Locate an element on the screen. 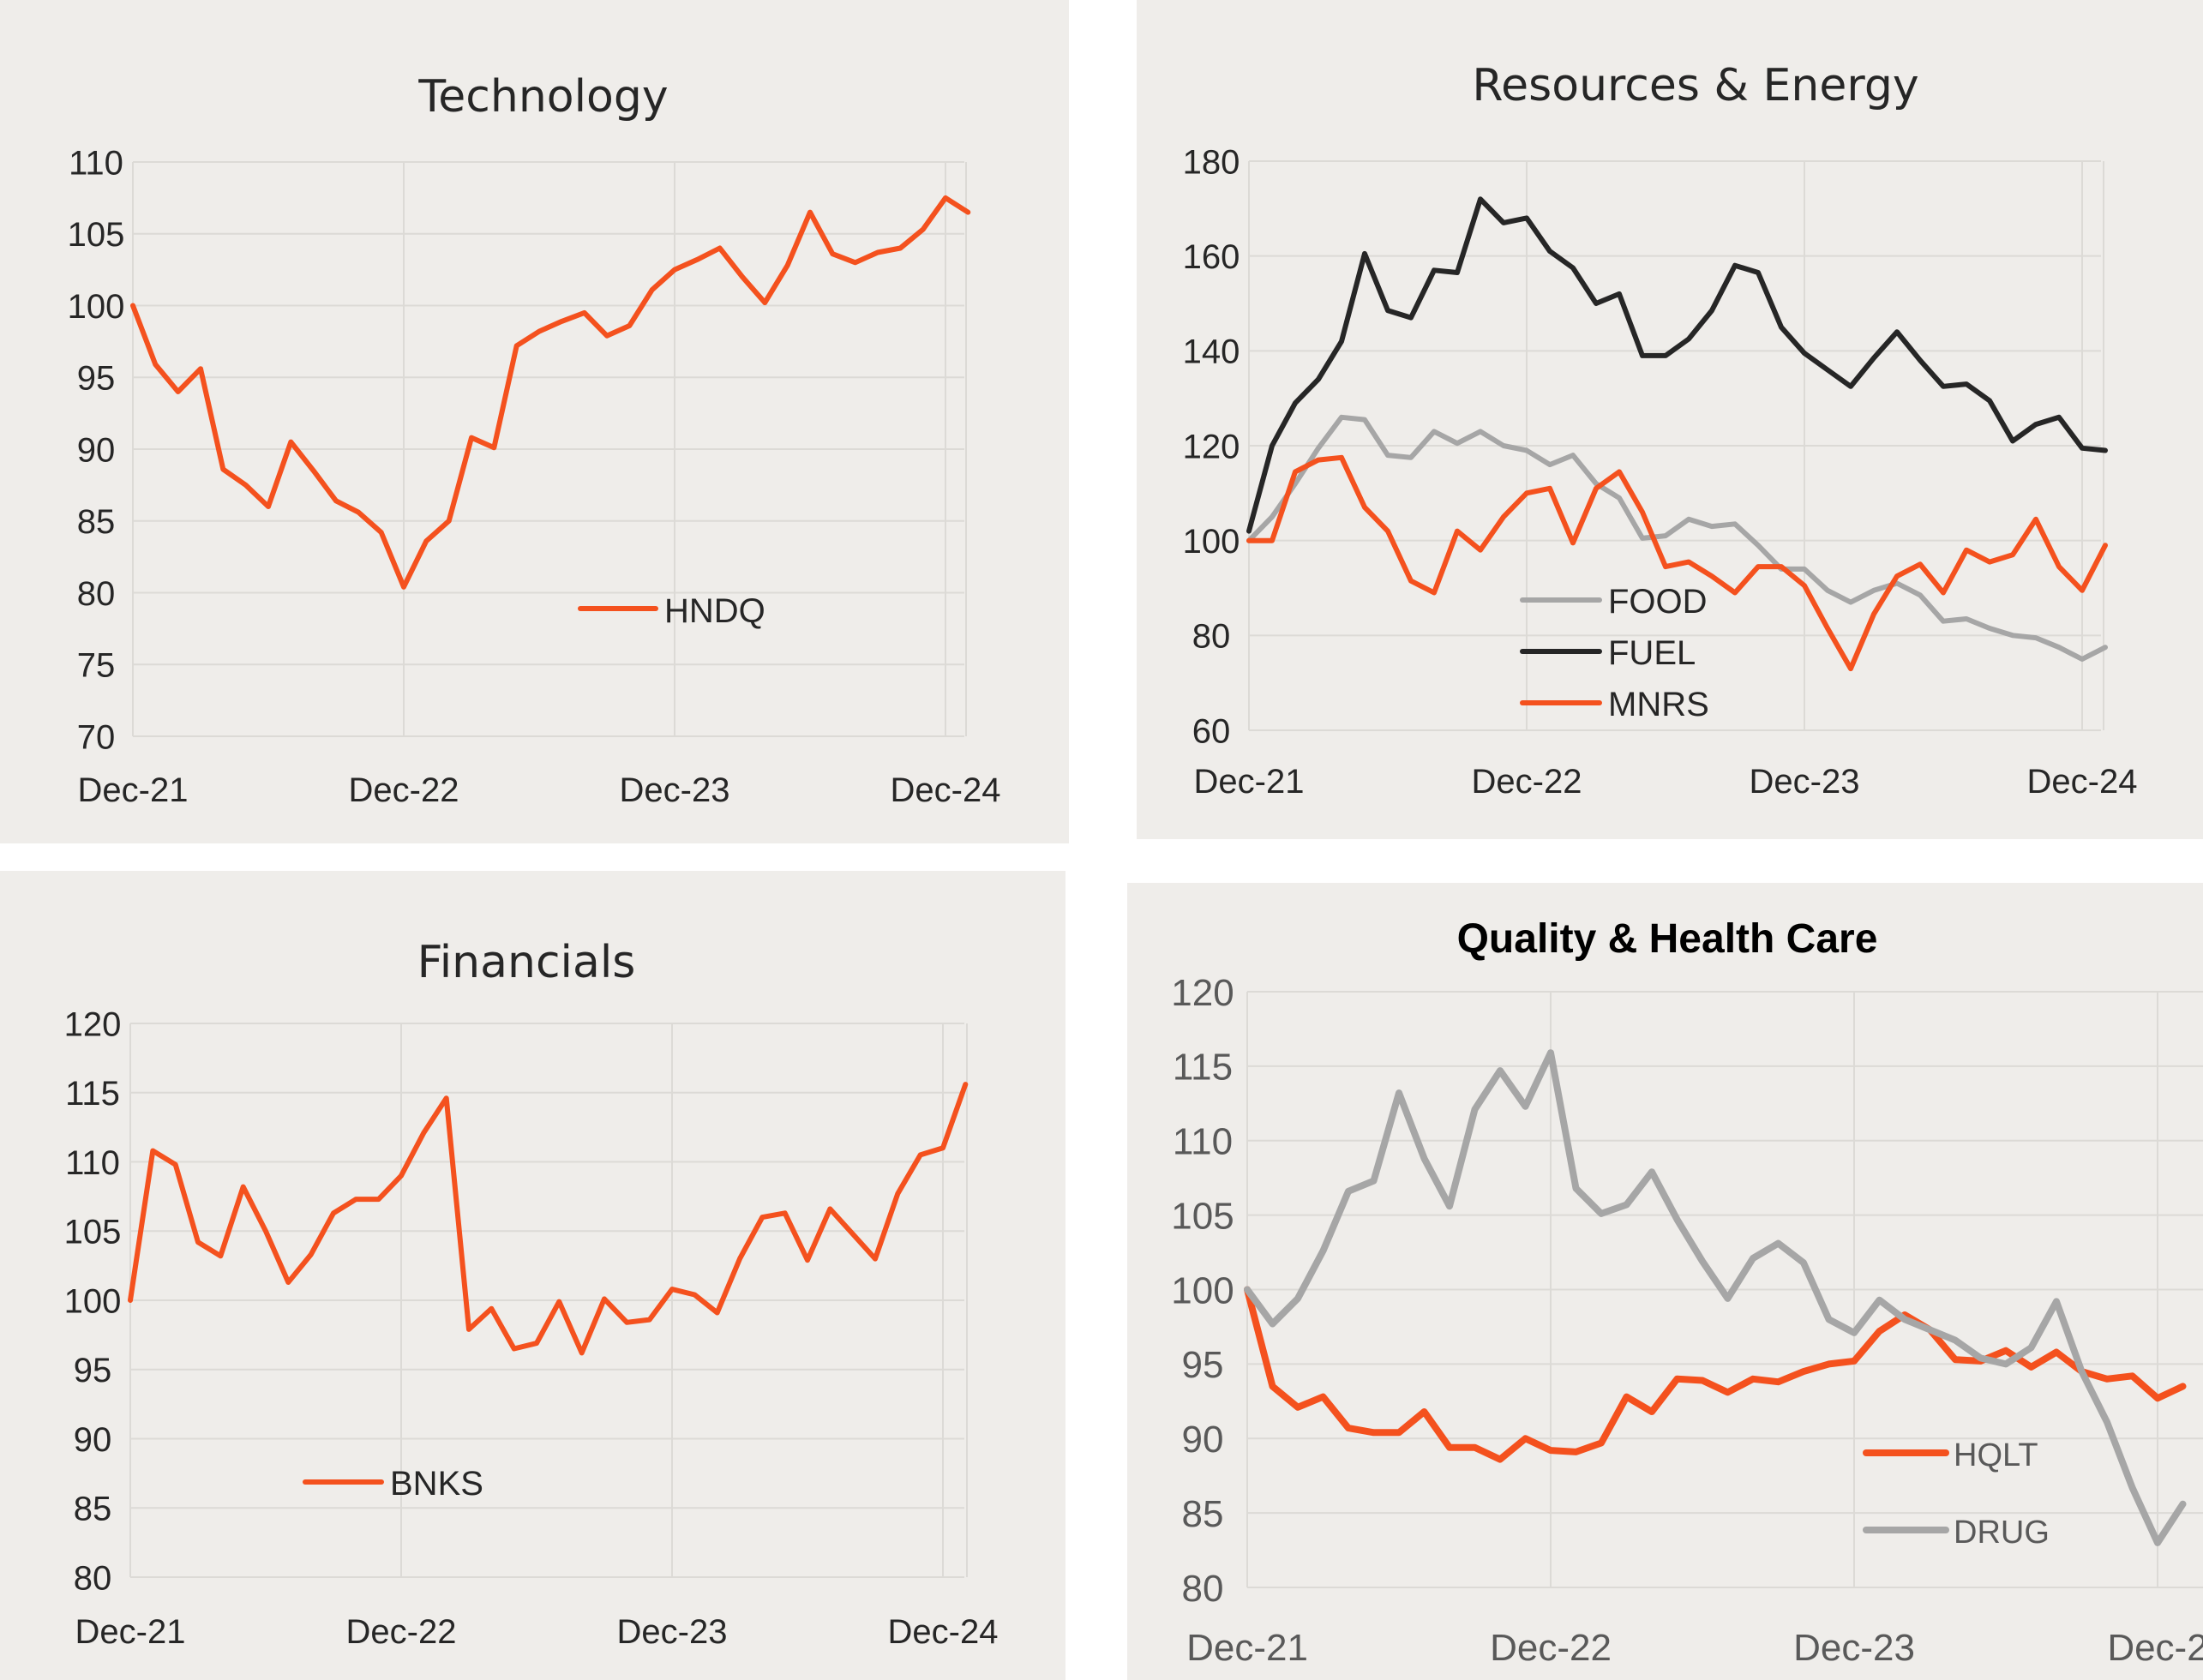 This screenshot has width=2203, height=1680. y-tick-label: 140 is located at coordinates (1211, 352).